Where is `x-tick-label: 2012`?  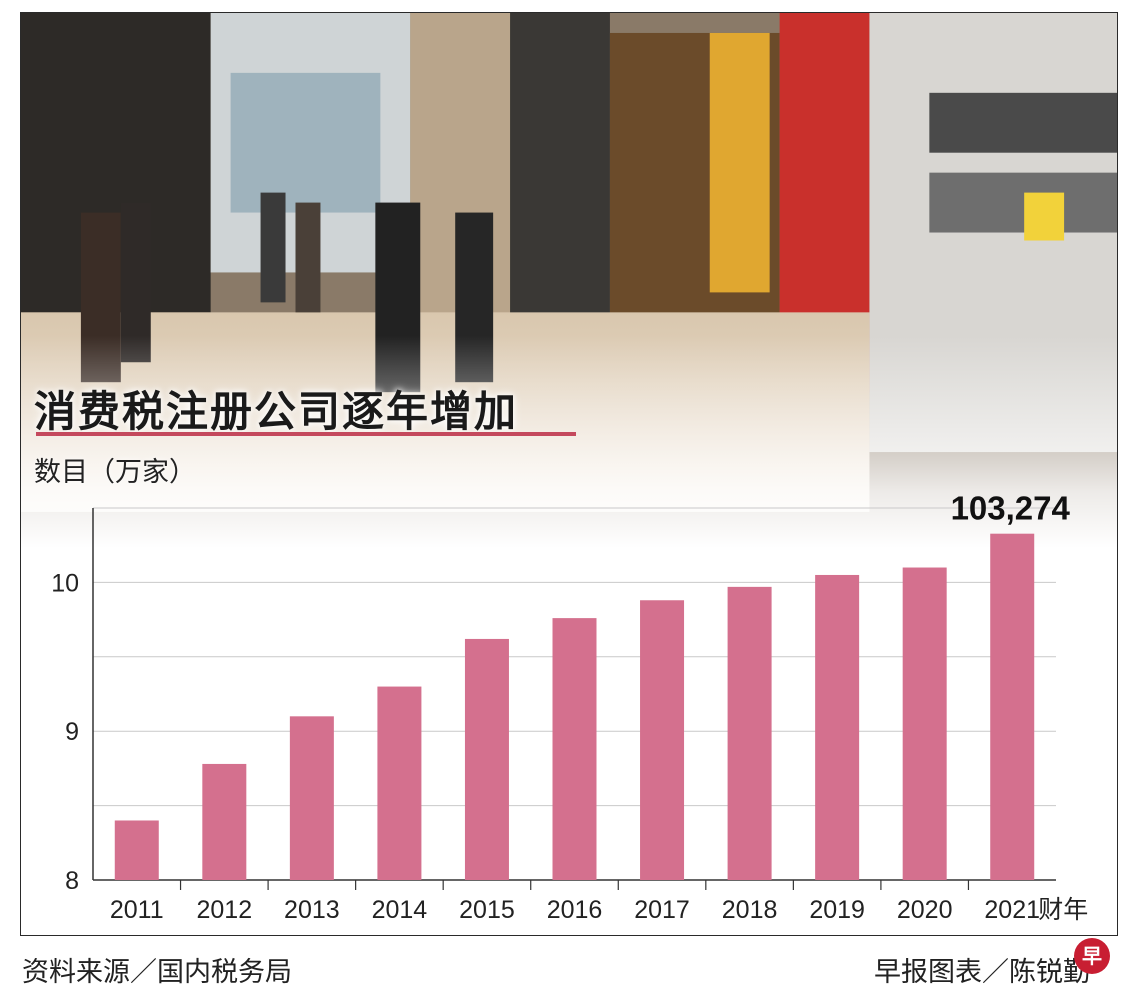
x-tick-label: 2012 is located at coordinates (225, 910).